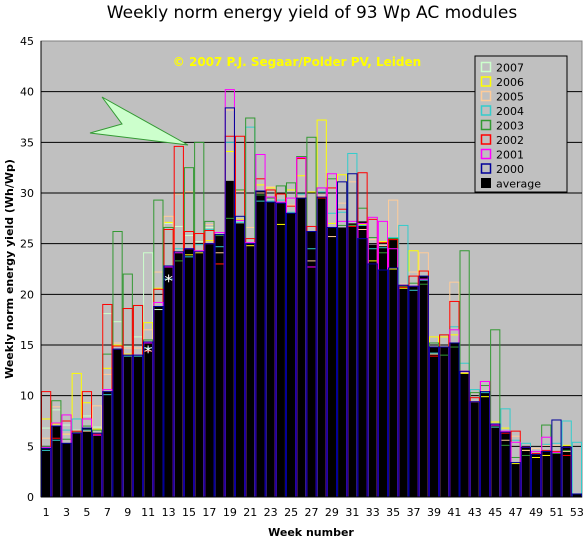 The height and width of the screenshot is (540, 587). What do you see at coordinates (27, 244) in the screenshot?
I see `y-tick-label: 25` at bounding box center [27, 244].